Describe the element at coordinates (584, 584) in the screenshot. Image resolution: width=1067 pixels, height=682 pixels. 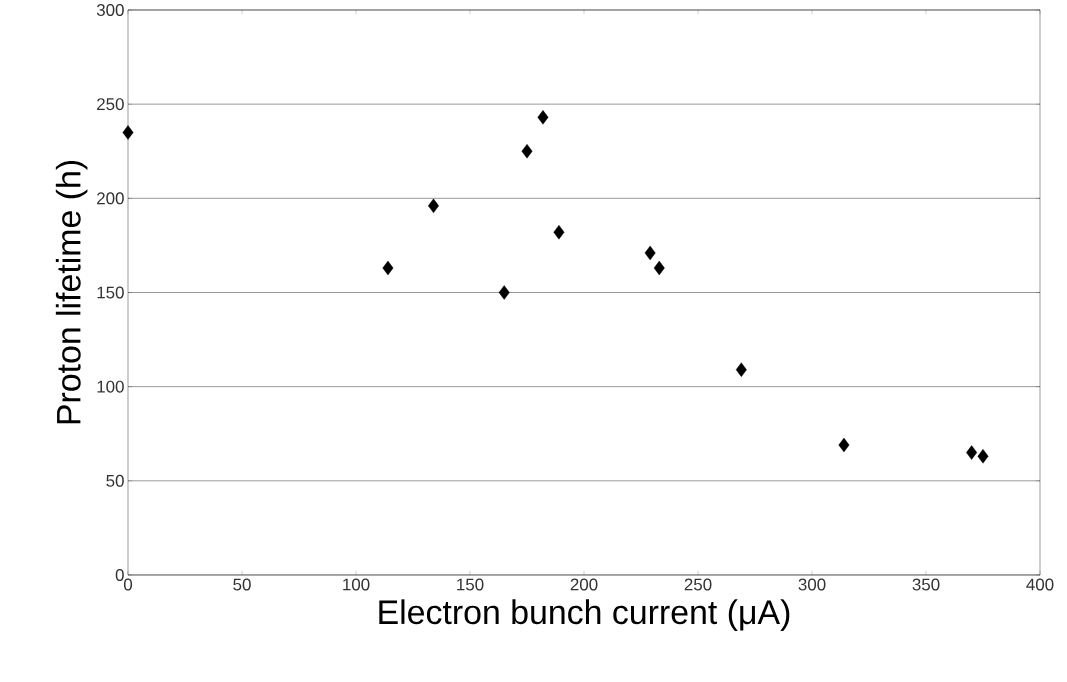
I see `x-tick-label: 200` at that location.